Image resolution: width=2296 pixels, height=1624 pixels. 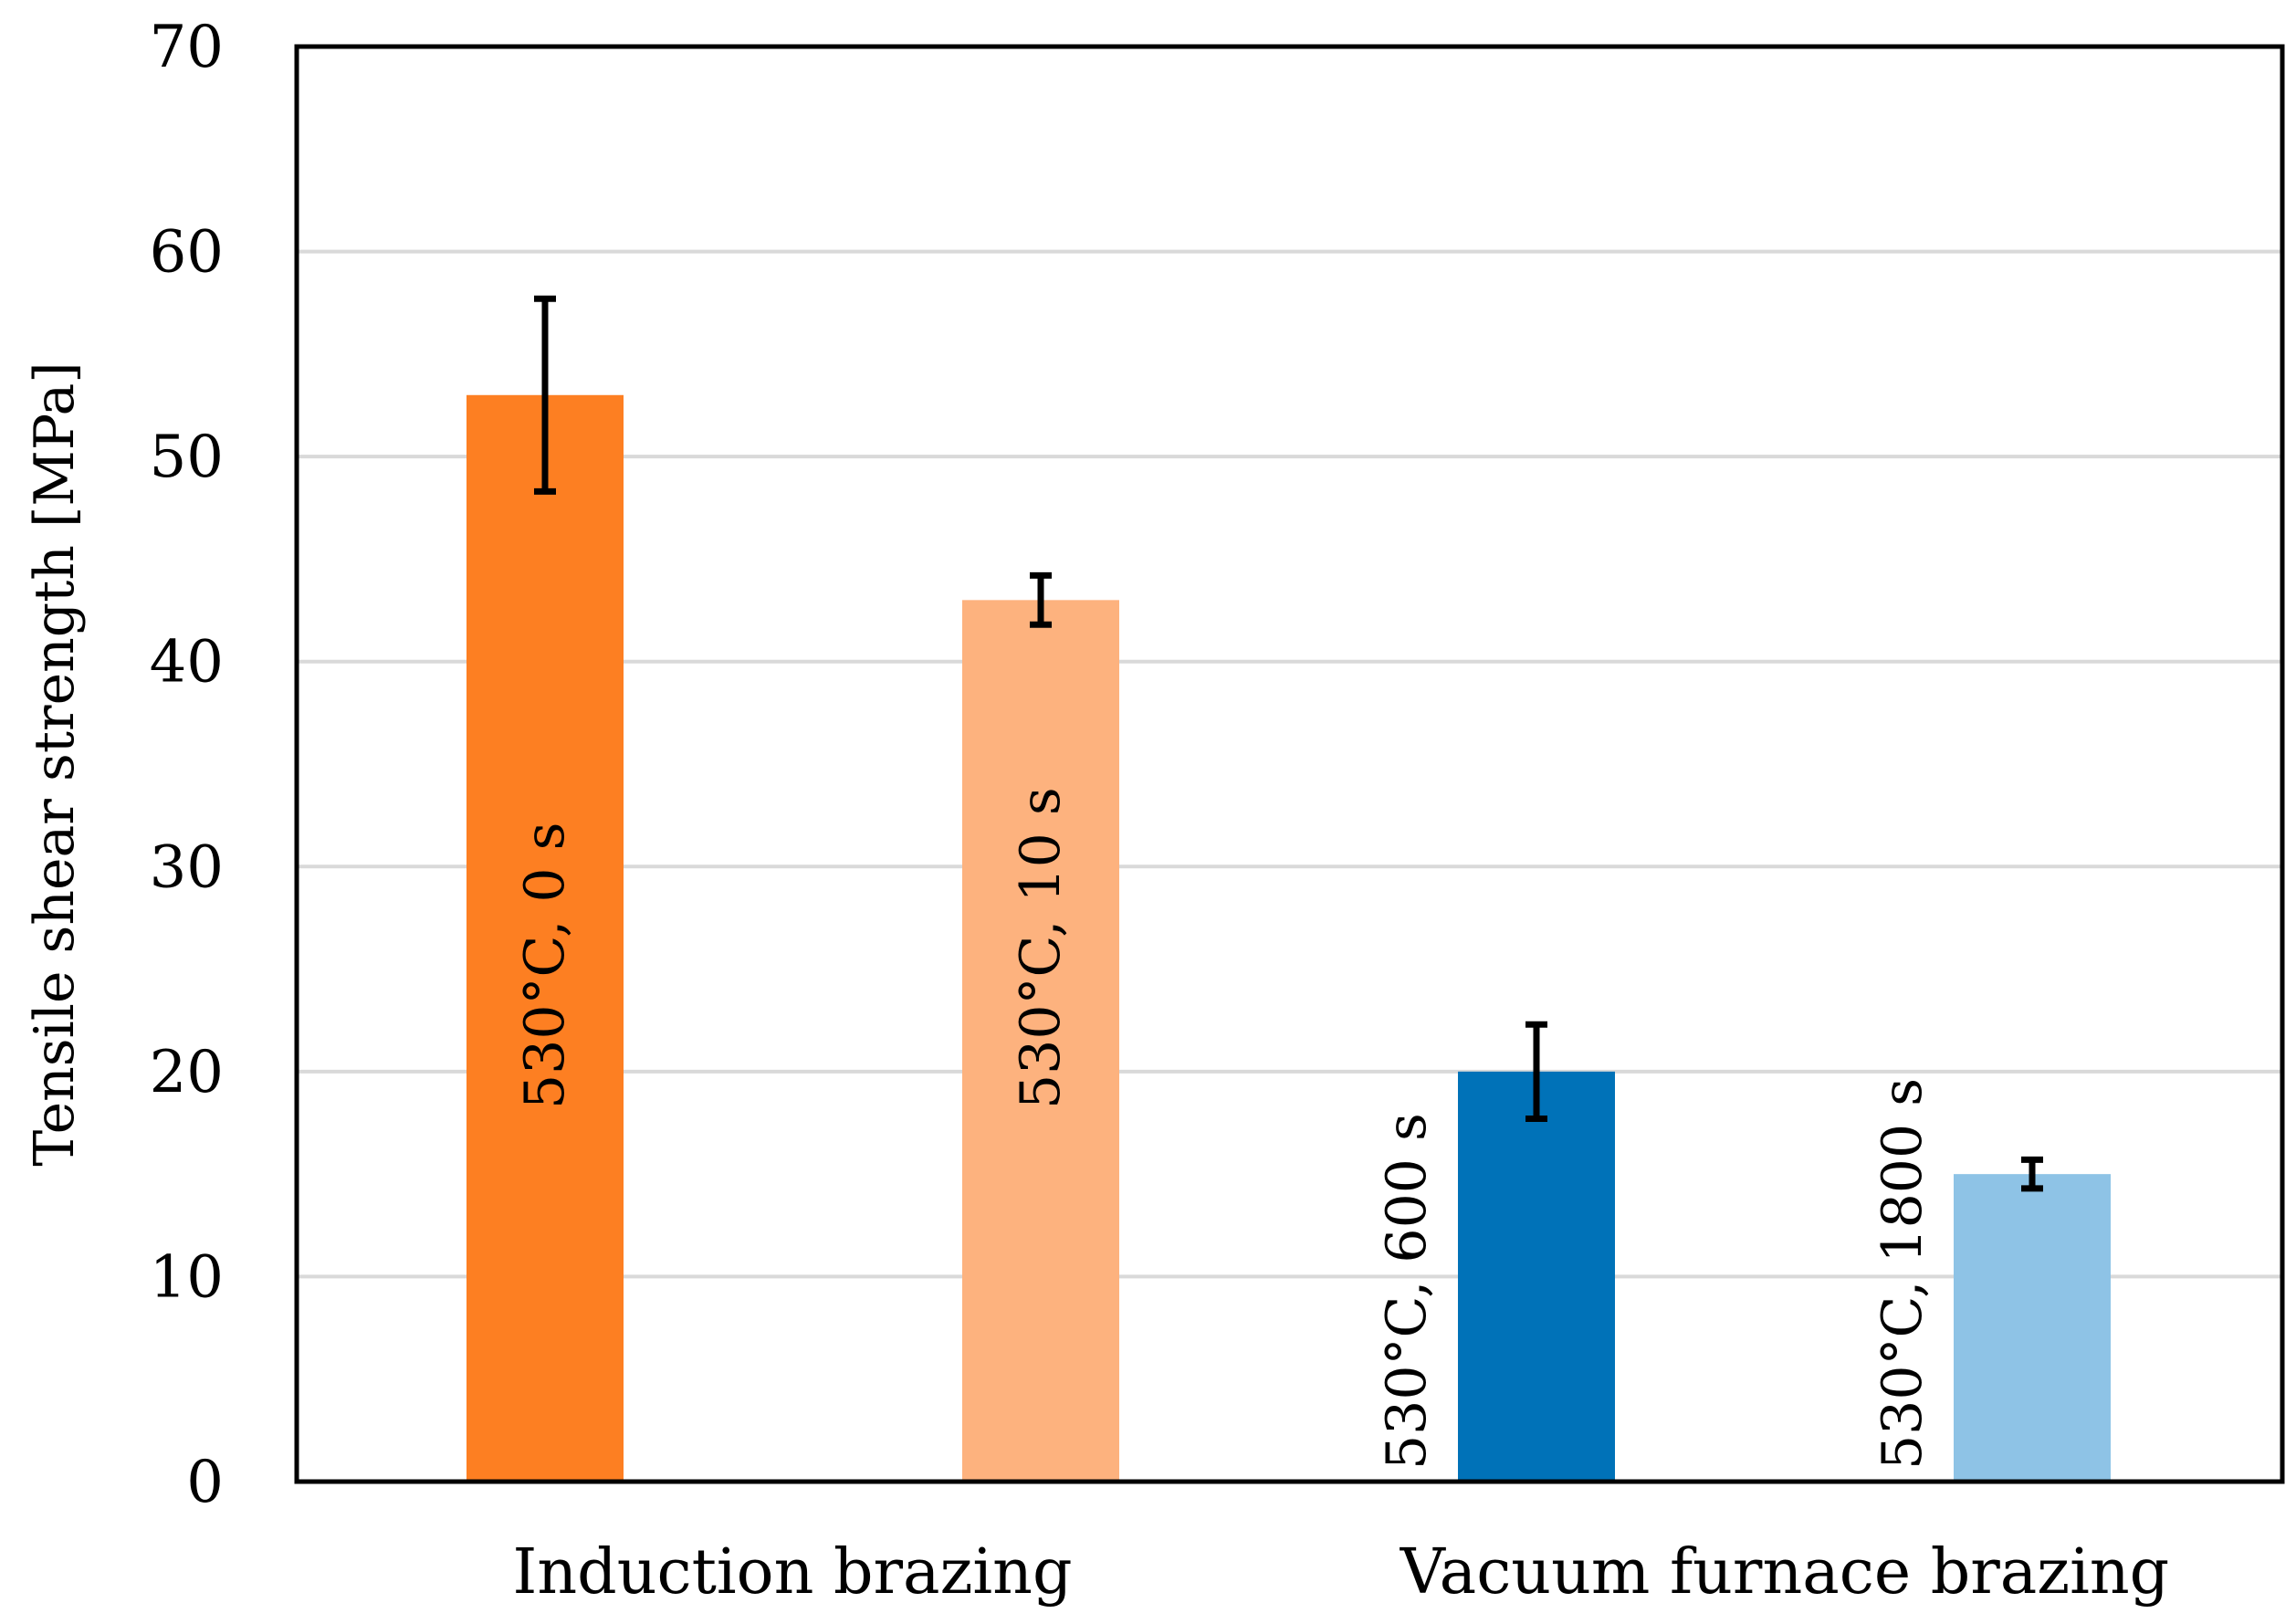 What do you see at coordinates (205, 1482) in the screenshot?
I see `y-tick-label: 0` at bounding box center [205, 1482].